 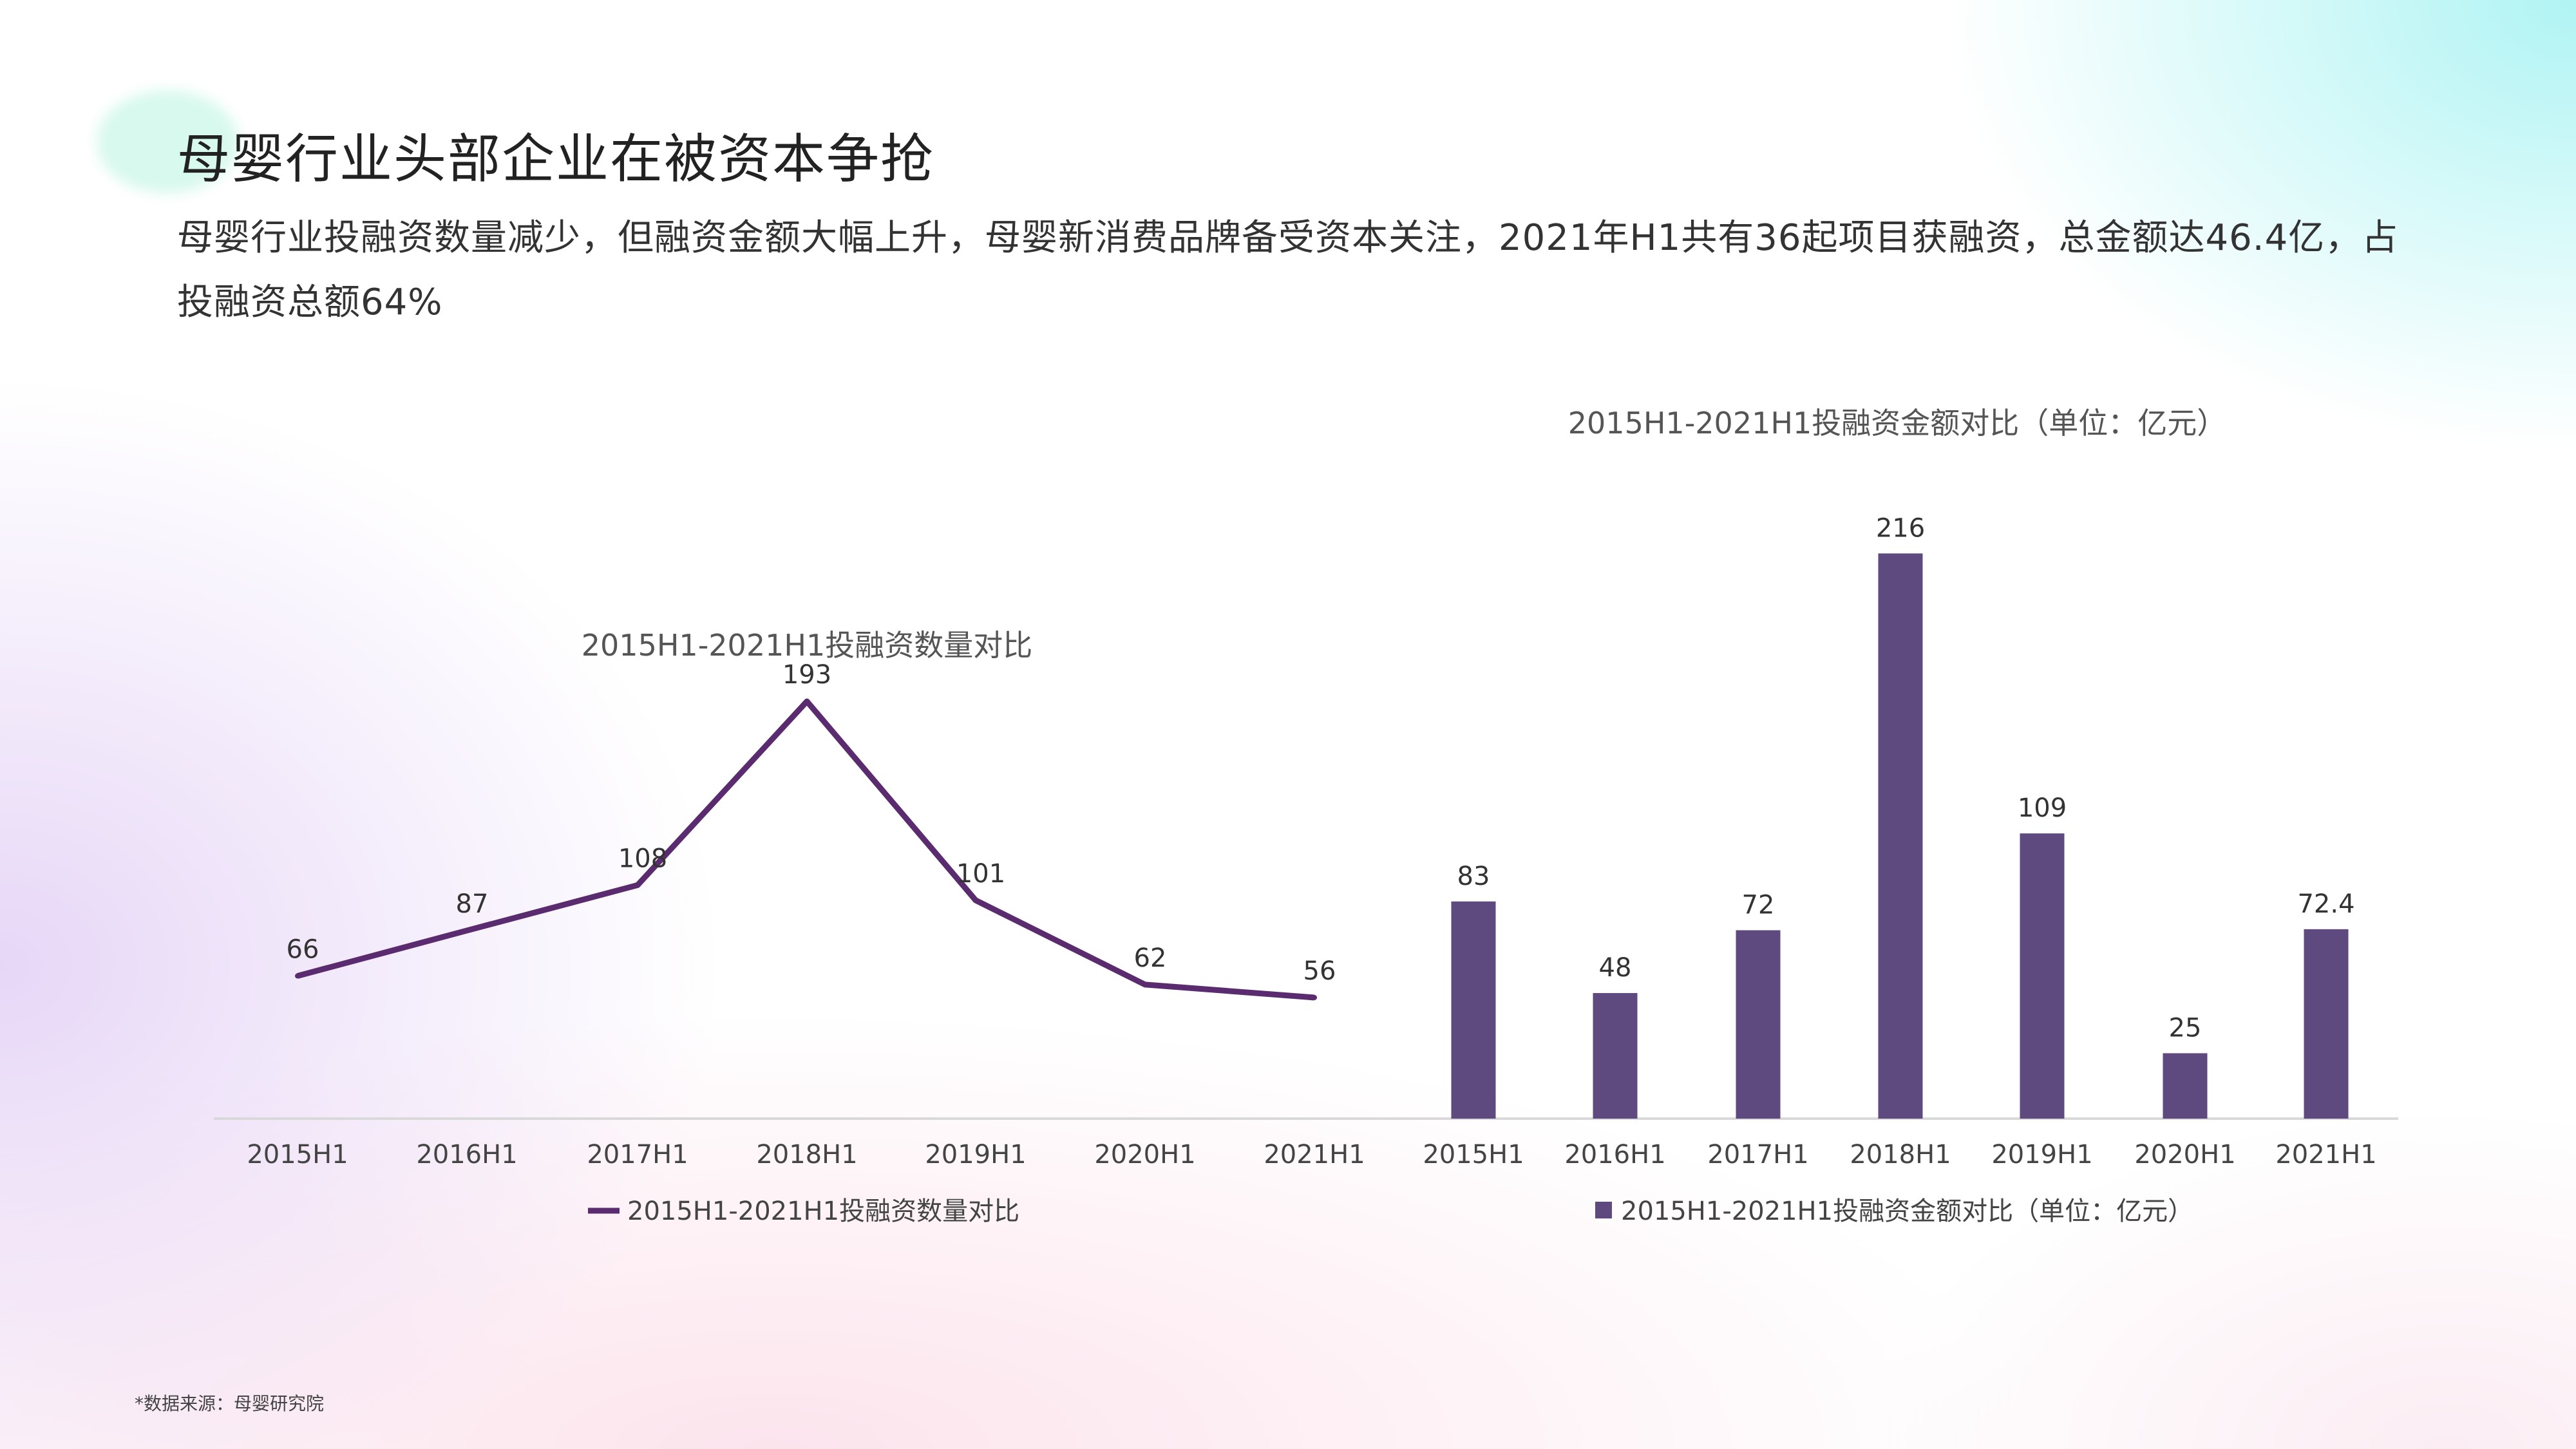 What do you see at coordinates (1758, 1155) in the screenshot?
I see `bar-x-tick-label: 2017H1` at bounding box center [1758, 1155].